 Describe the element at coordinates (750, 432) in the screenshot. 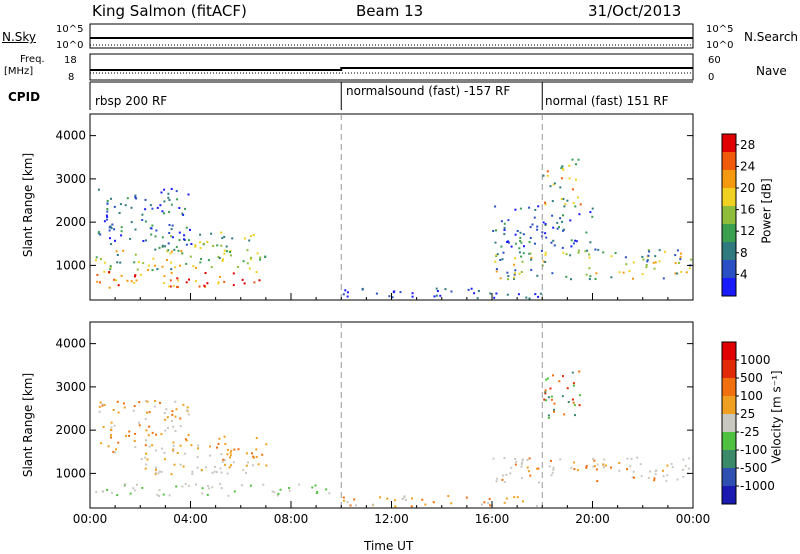

I see `velocity-colorbar-tick-label: -25` at that location.